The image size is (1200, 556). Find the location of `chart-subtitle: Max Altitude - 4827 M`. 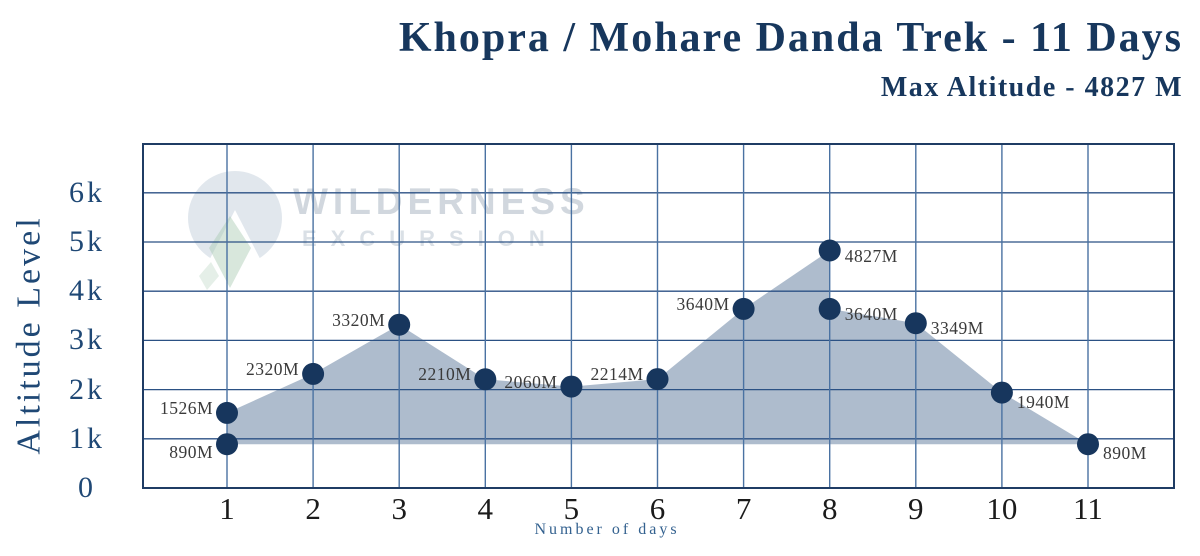

chart-subtitle: Max Altitude - 4827 M is located at coordinates (1031, 87).